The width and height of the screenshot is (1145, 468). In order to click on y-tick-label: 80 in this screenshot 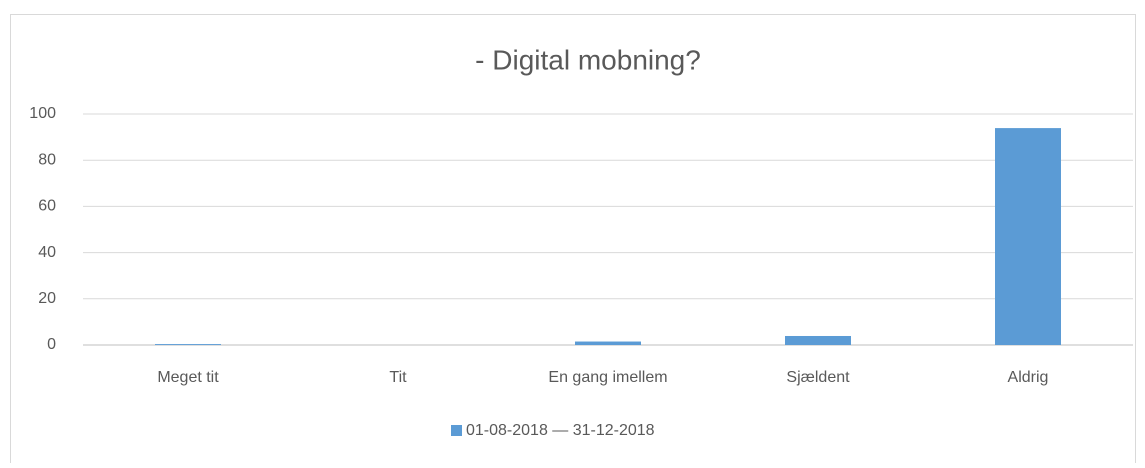, I will do `click(47, 159)`.